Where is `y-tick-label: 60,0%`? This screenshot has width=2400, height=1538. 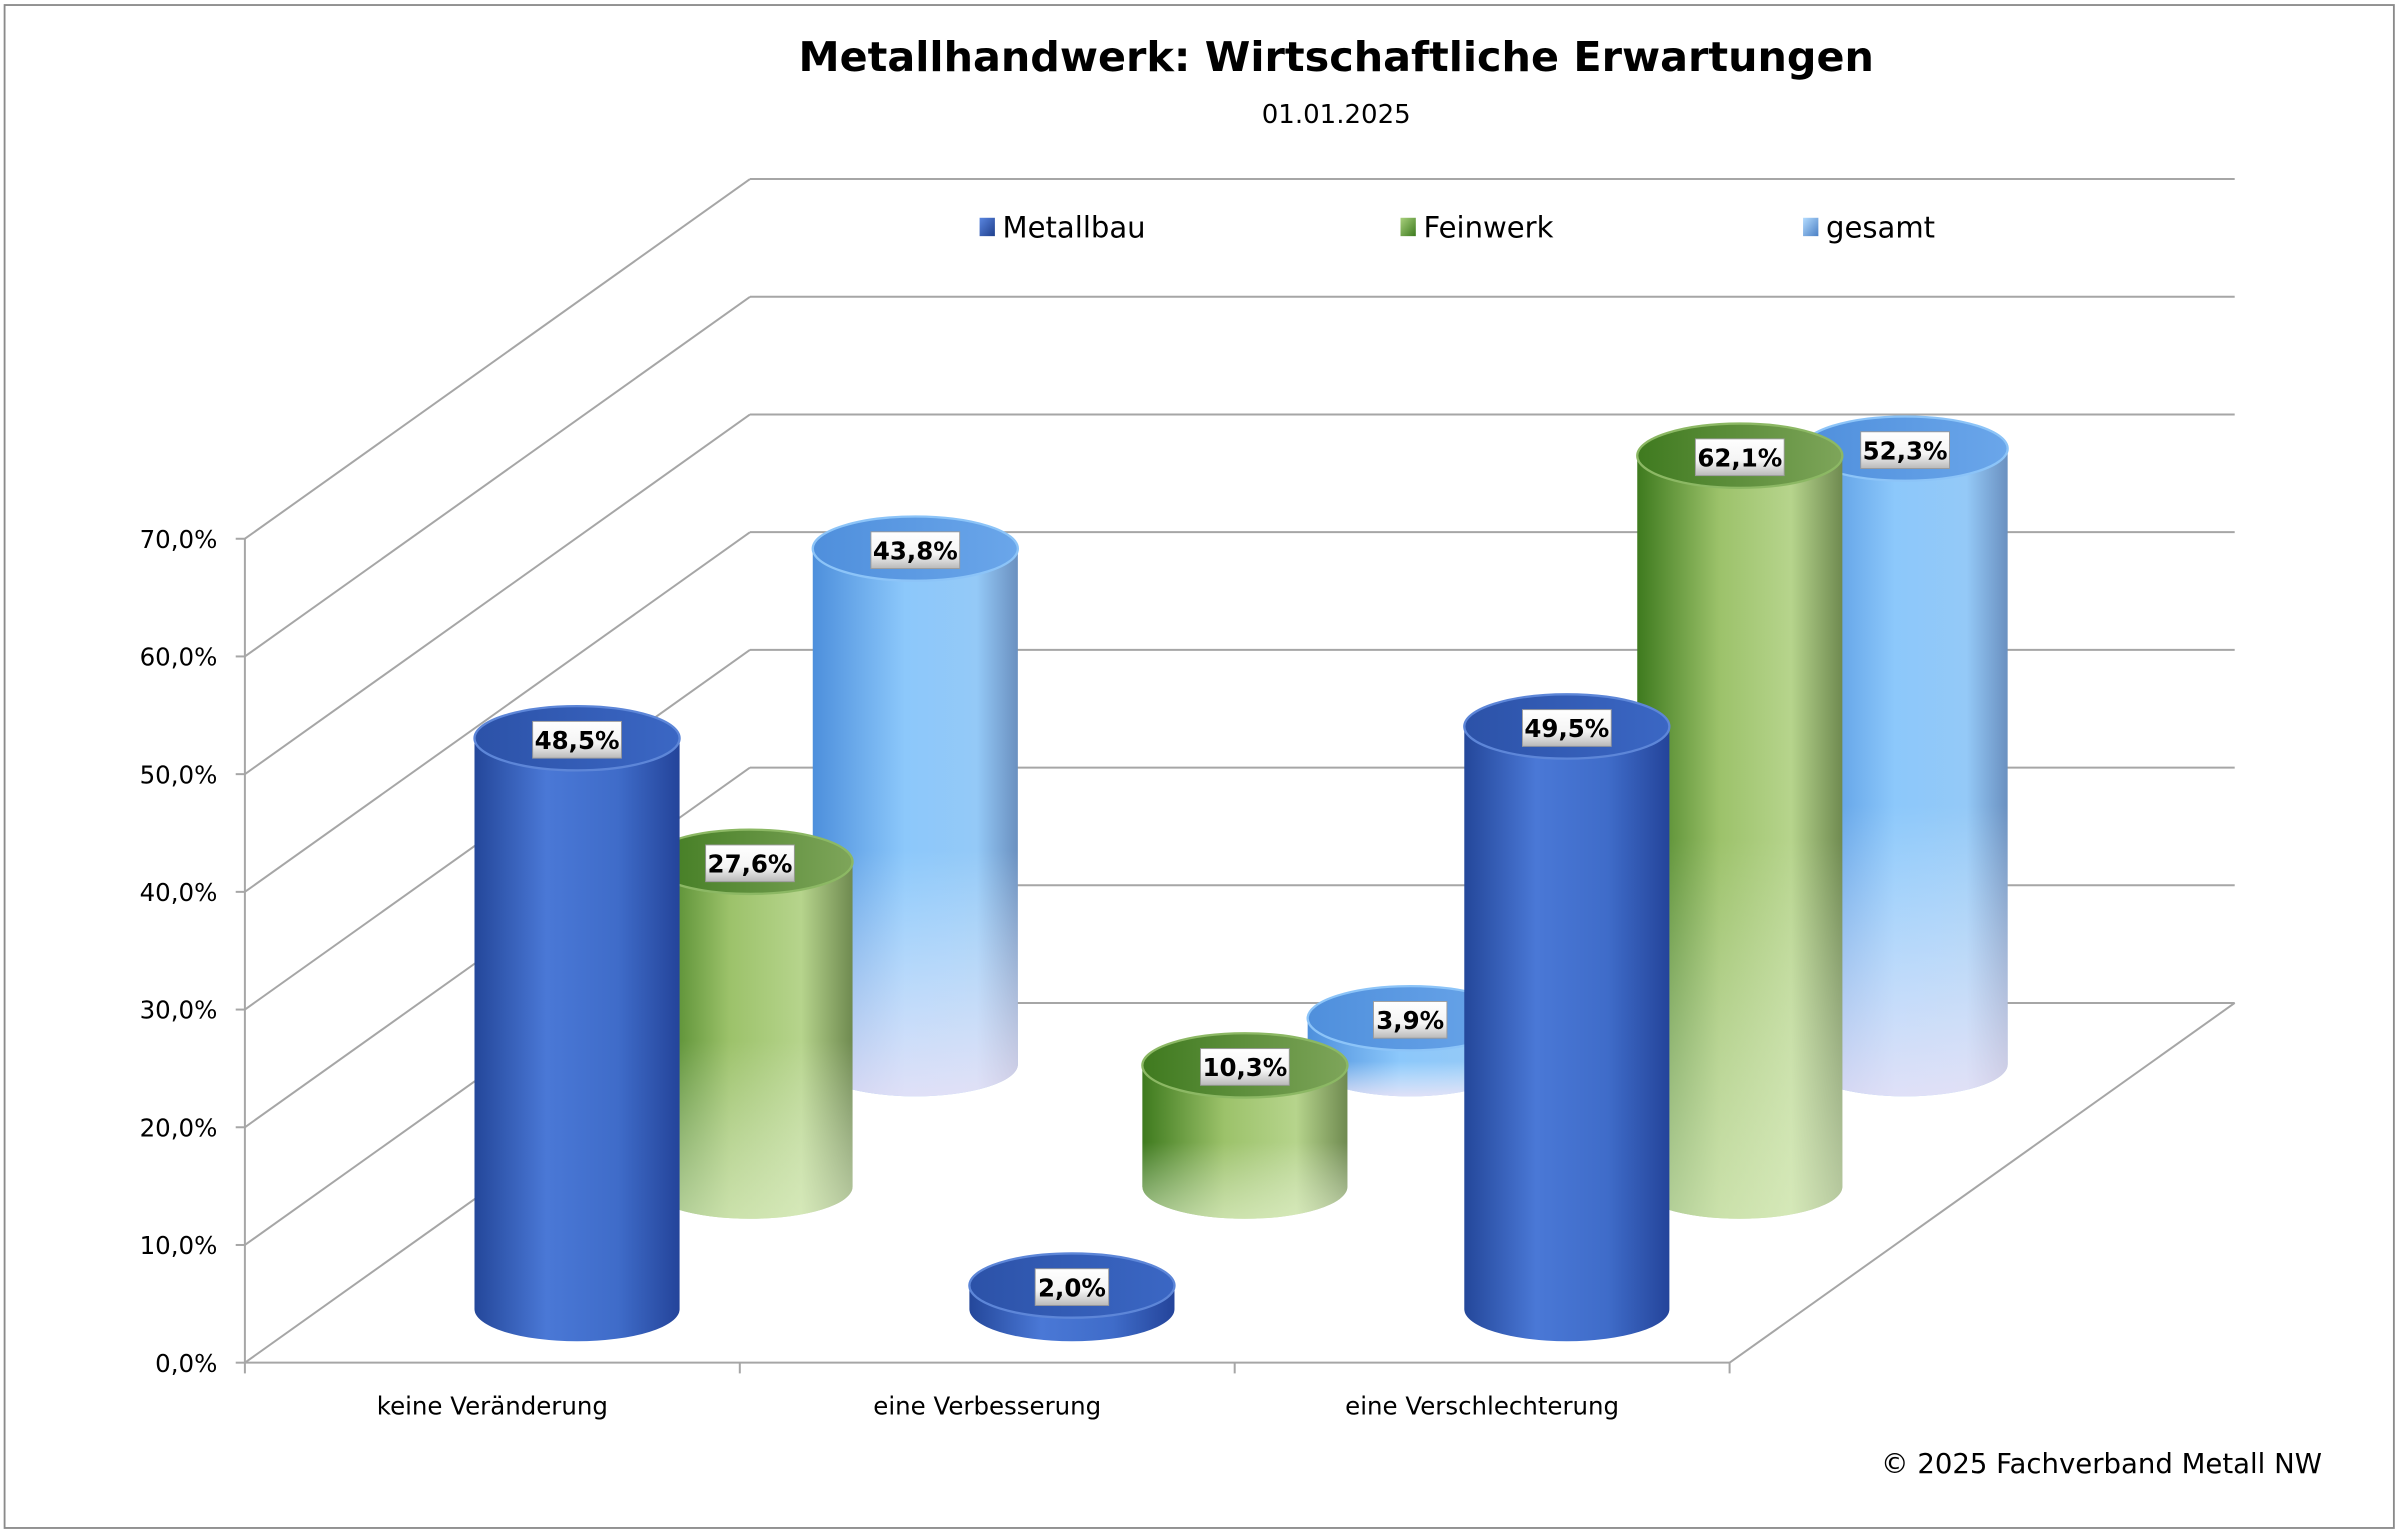
y-tick-label: 60,0% is located at coordinates (179, 657).